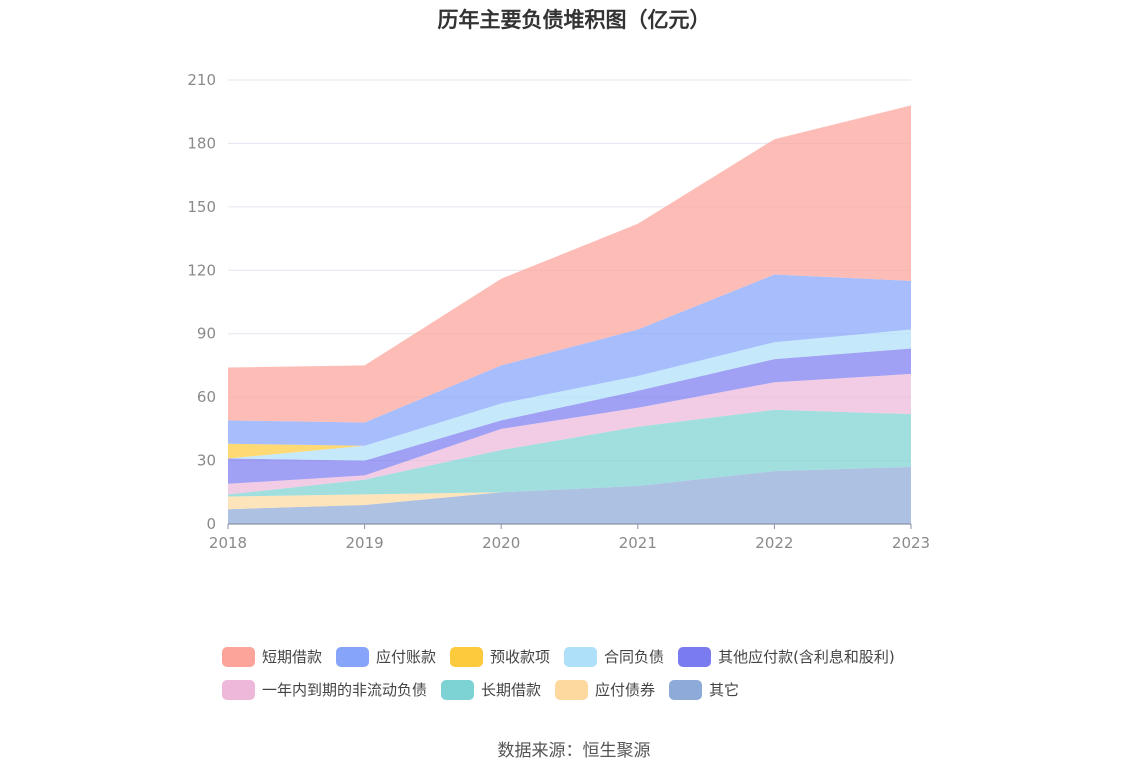 This screenshot has height=776, width=1148. Describe the element at coordinates (228, 543) in the screenshot. I see `x-tick-label: 2018` at that location.